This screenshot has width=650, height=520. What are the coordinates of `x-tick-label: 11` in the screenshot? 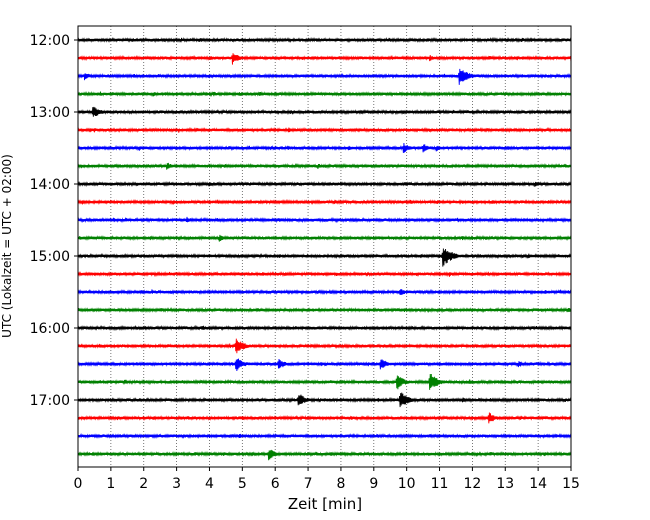 It's located at (440, 484).